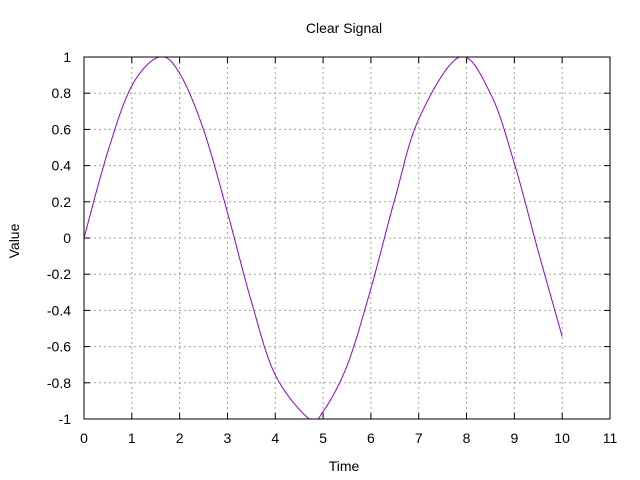 This screenshot has width=640, height=480. Describe the element at coordinates (514, 438) in the screenshot. I see `x-tick-label: 9` at that location.